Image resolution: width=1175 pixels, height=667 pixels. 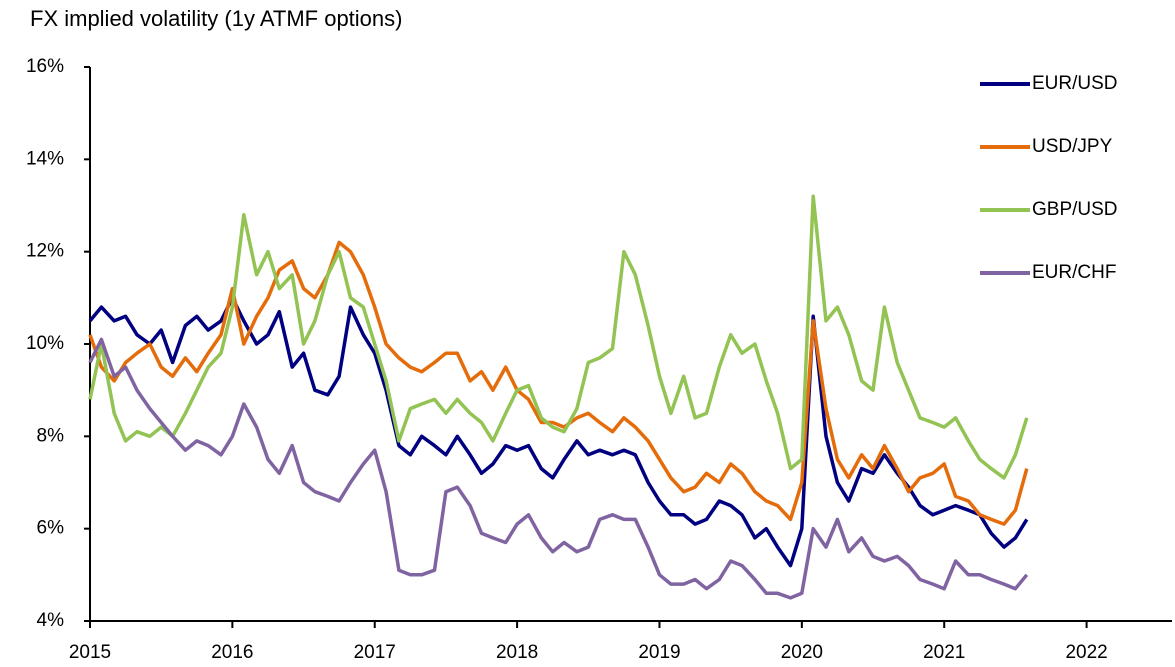 What do you see at coordinates (216, 18) in the screenshot?
I see `chart-title: FX implied volatility (1y ATMF options)` at bounding box center [216, 18].